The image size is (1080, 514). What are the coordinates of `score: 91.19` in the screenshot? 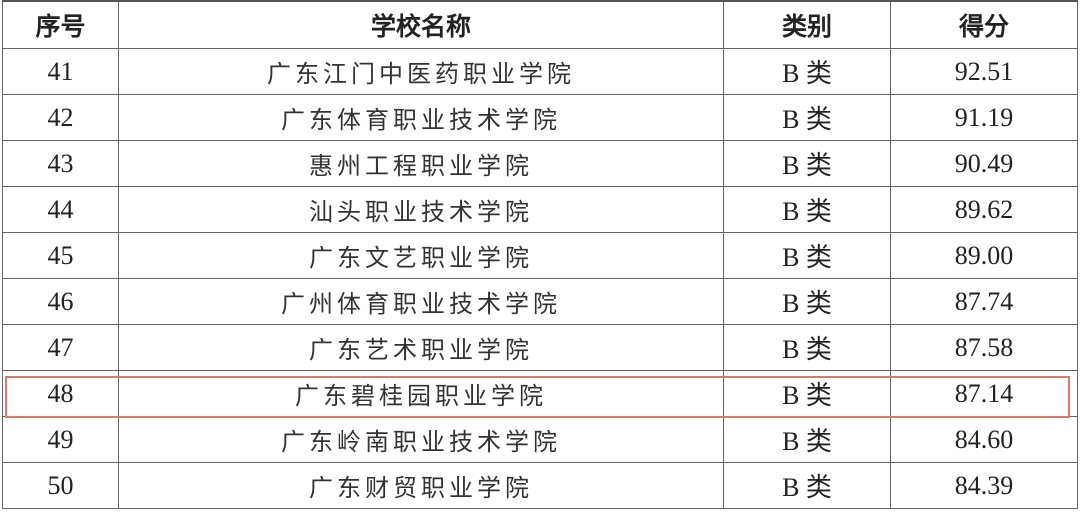 It's located at (984, 117).